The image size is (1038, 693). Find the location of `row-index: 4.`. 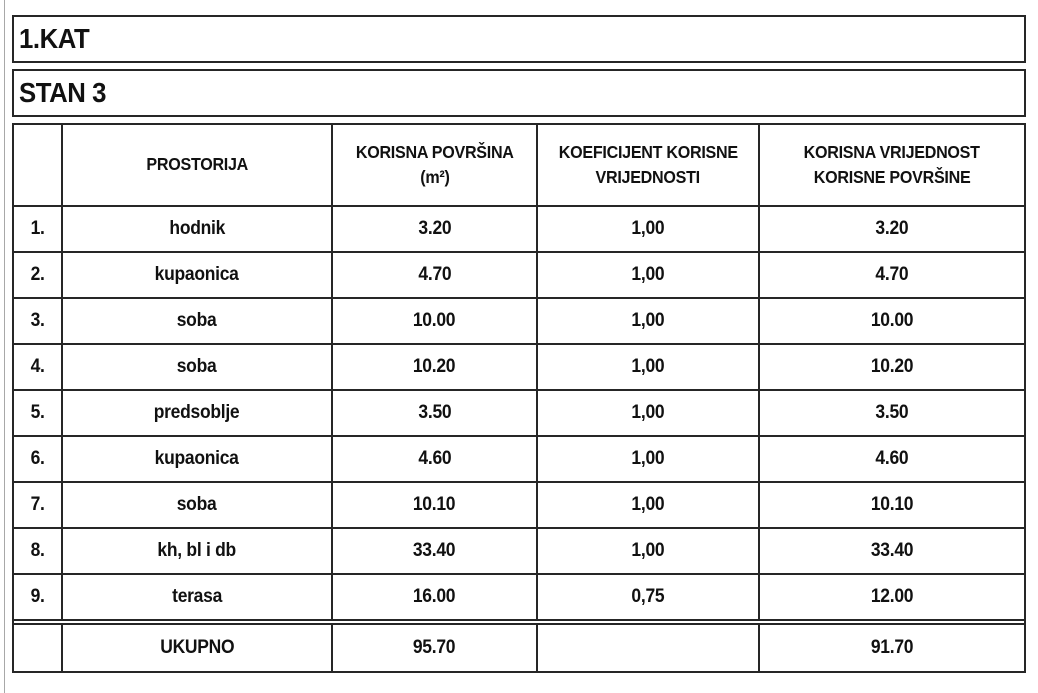

row-index: 4. is located at coordinates (37, 366).